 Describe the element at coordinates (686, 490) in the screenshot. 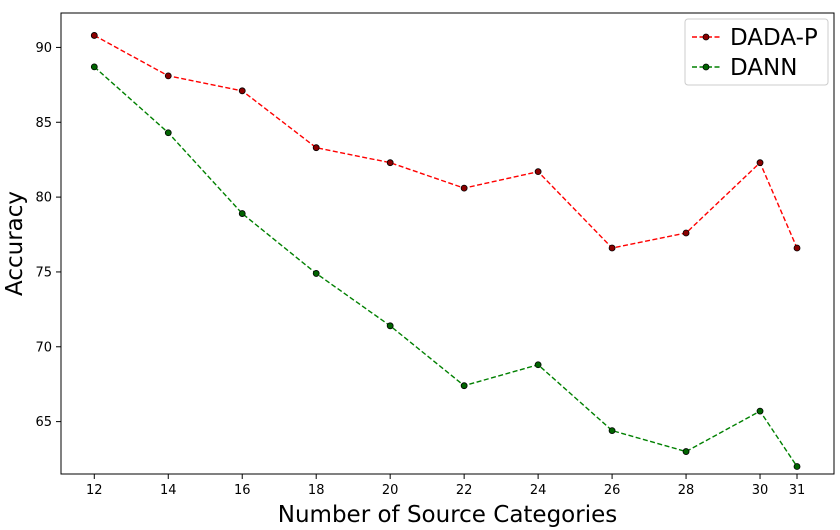

I see `x-tick-label: 28` at that location.